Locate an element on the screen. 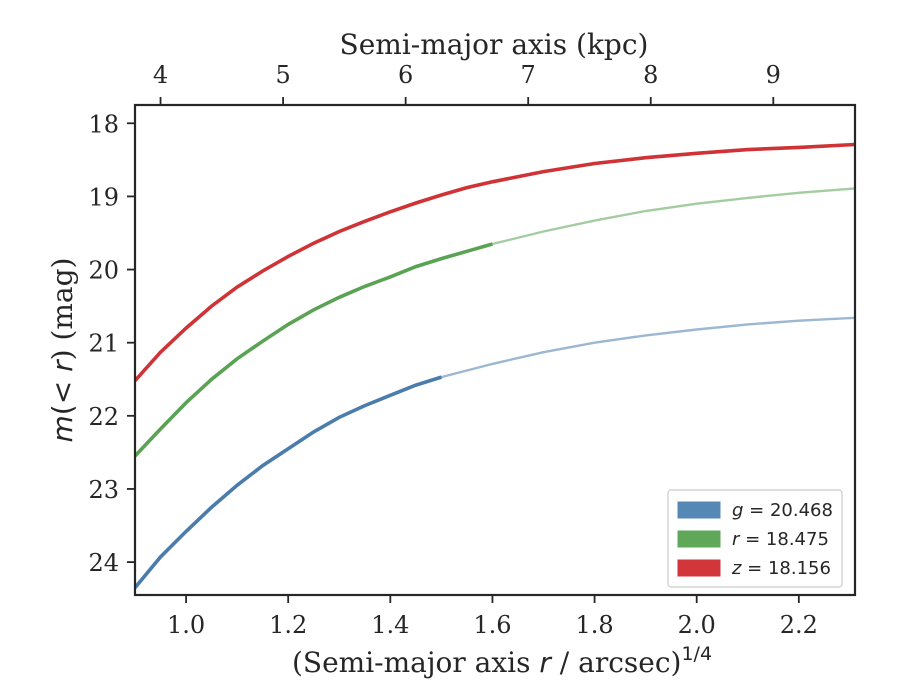  y-tick-label: 18 is located at coordinates (103, 124).